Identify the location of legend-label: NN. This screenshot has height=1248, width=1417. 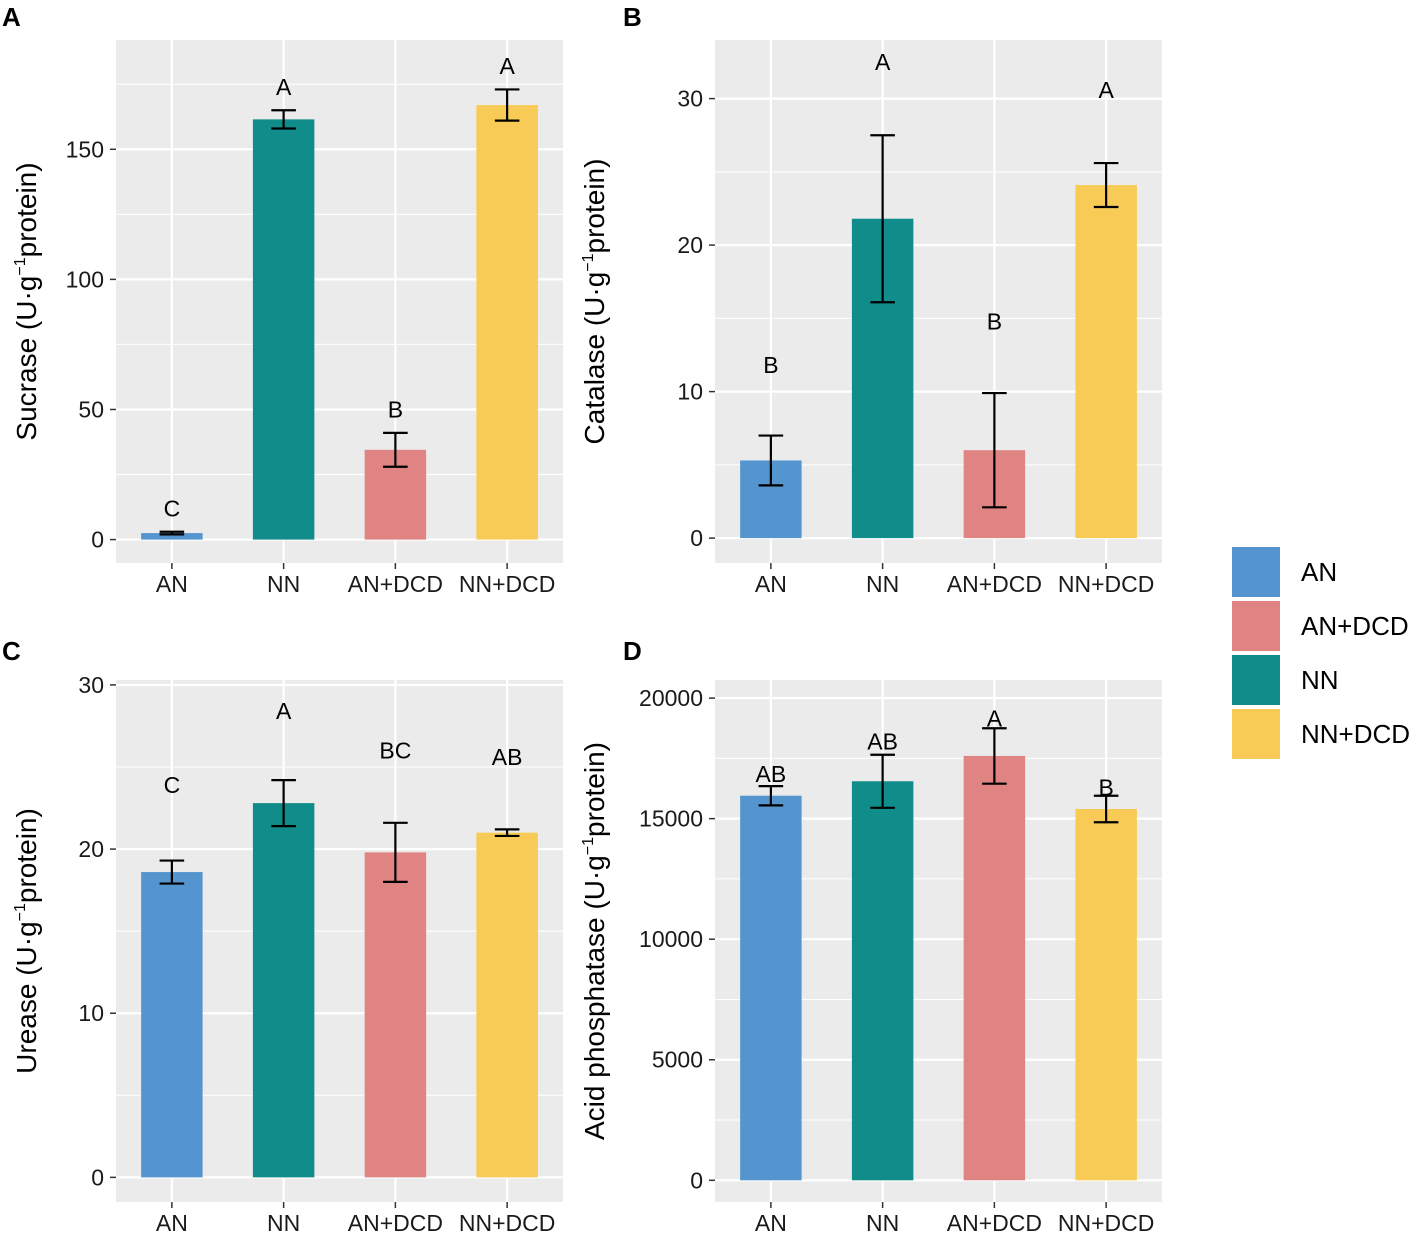
(1320, 680).